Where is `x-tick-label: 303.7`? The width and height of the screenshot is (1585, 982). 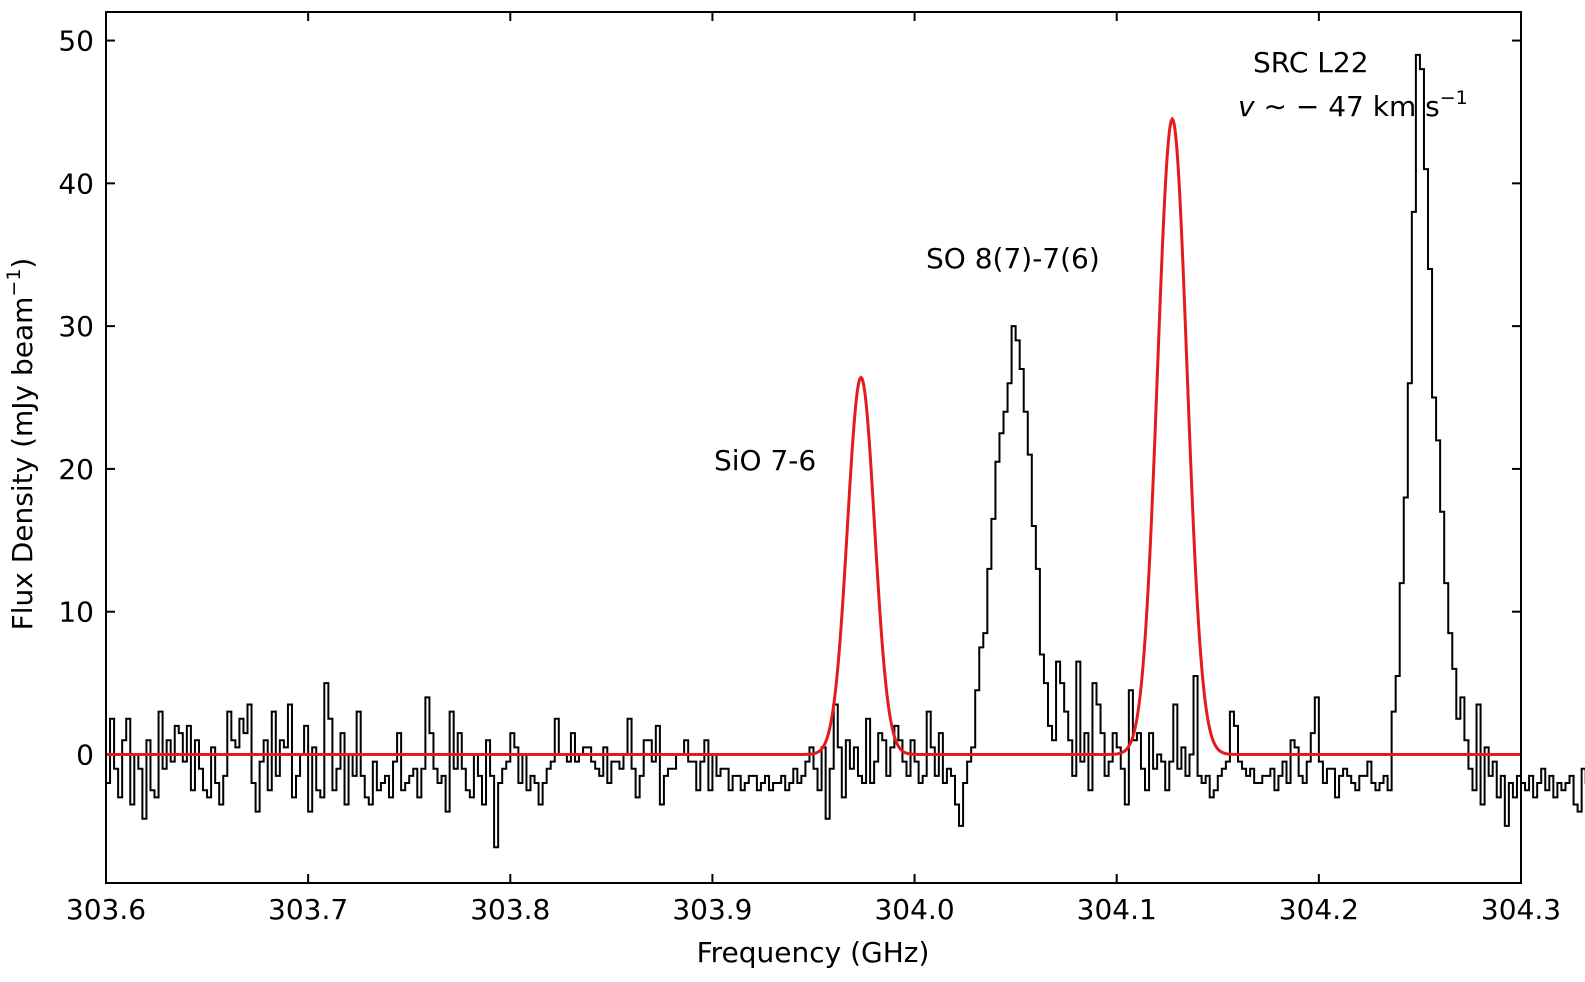
x-tick-label: 303.7 is located at coordinates (308, 909).